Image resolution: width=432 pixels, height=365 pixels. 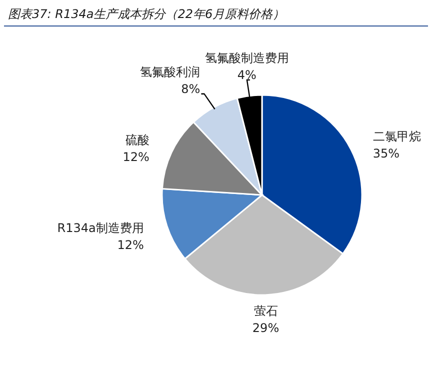 What do you see at coordinates (137, 139) in the screenshot?
I see `slice-label: 硫酸` at bounding box center [137, 139].